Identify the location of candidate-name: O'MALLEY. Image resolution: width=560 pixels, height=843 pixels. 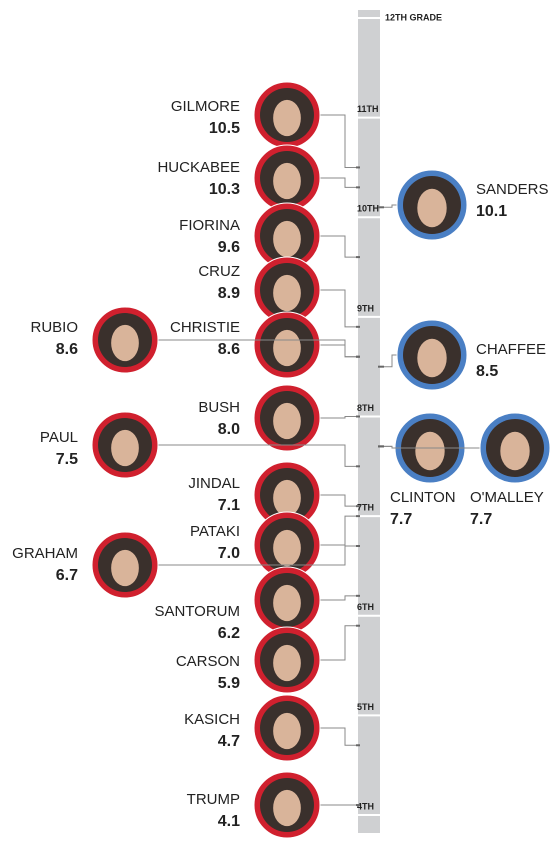
(507, 497).